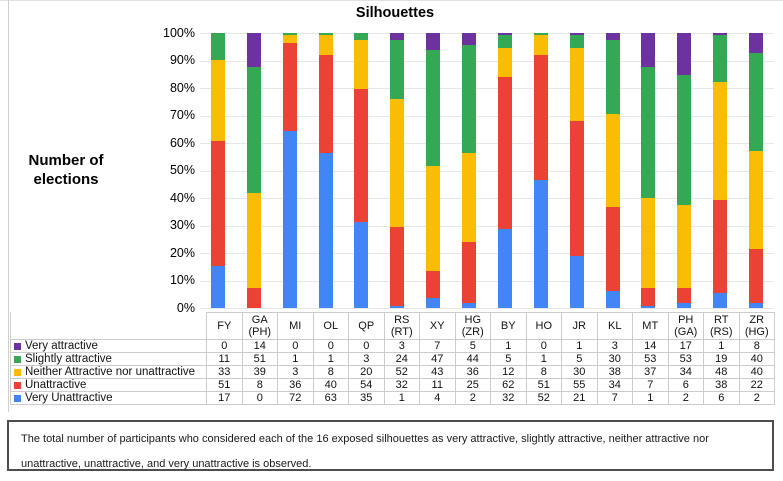 Image resolution: width=783 pixels, height=481 pixels. I want to click on bar-column-GAPH, so click(254, 170).